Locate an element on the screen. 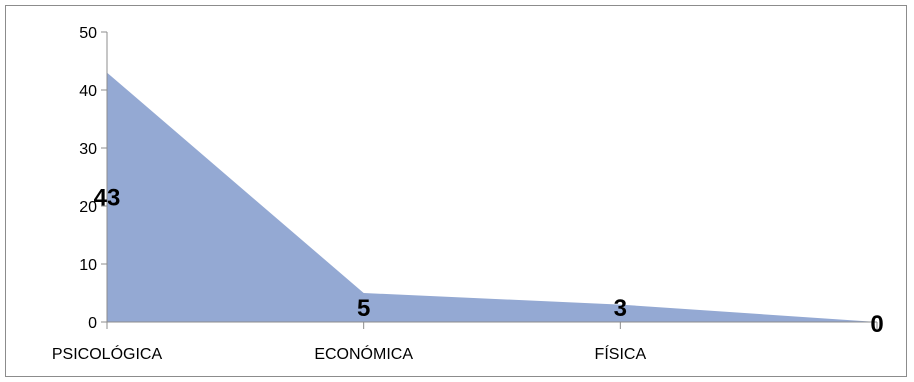 The image size is (914, 382). x-tick-label: PSICOLÓGICA is located at coordinates (107, 353).